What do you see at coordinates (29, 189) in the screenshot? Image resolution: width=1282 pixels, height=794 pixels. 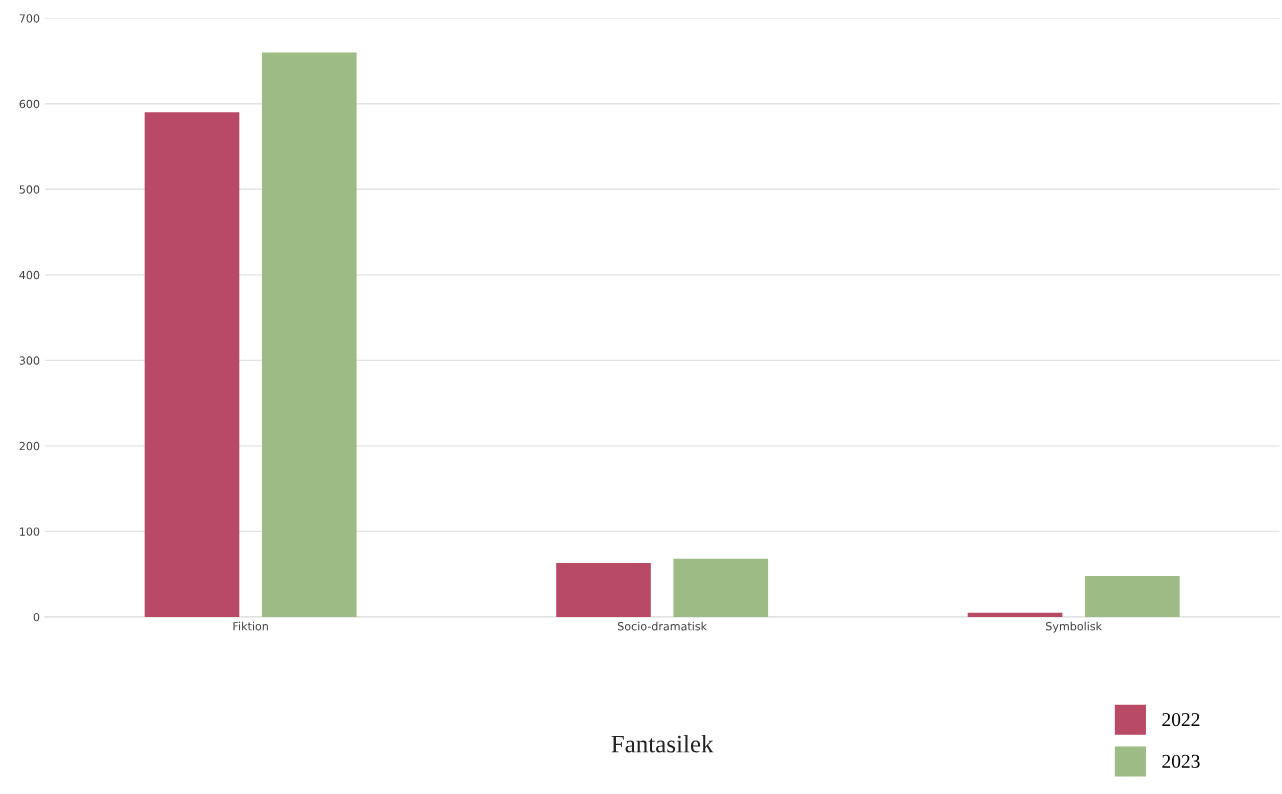 I see `y-tick-label: 500` at bounding box center [29, 189].